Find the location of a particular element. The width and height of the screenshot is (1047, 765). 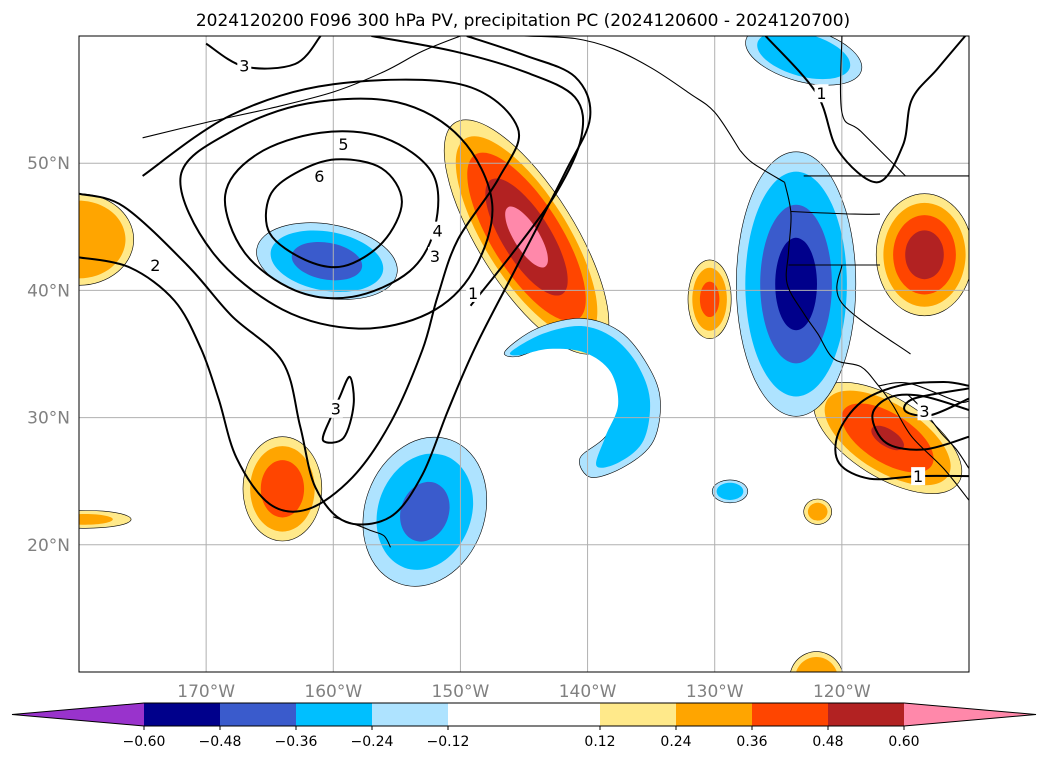

latitude-tick-label: 50°N is located at coordinates (48, 164).